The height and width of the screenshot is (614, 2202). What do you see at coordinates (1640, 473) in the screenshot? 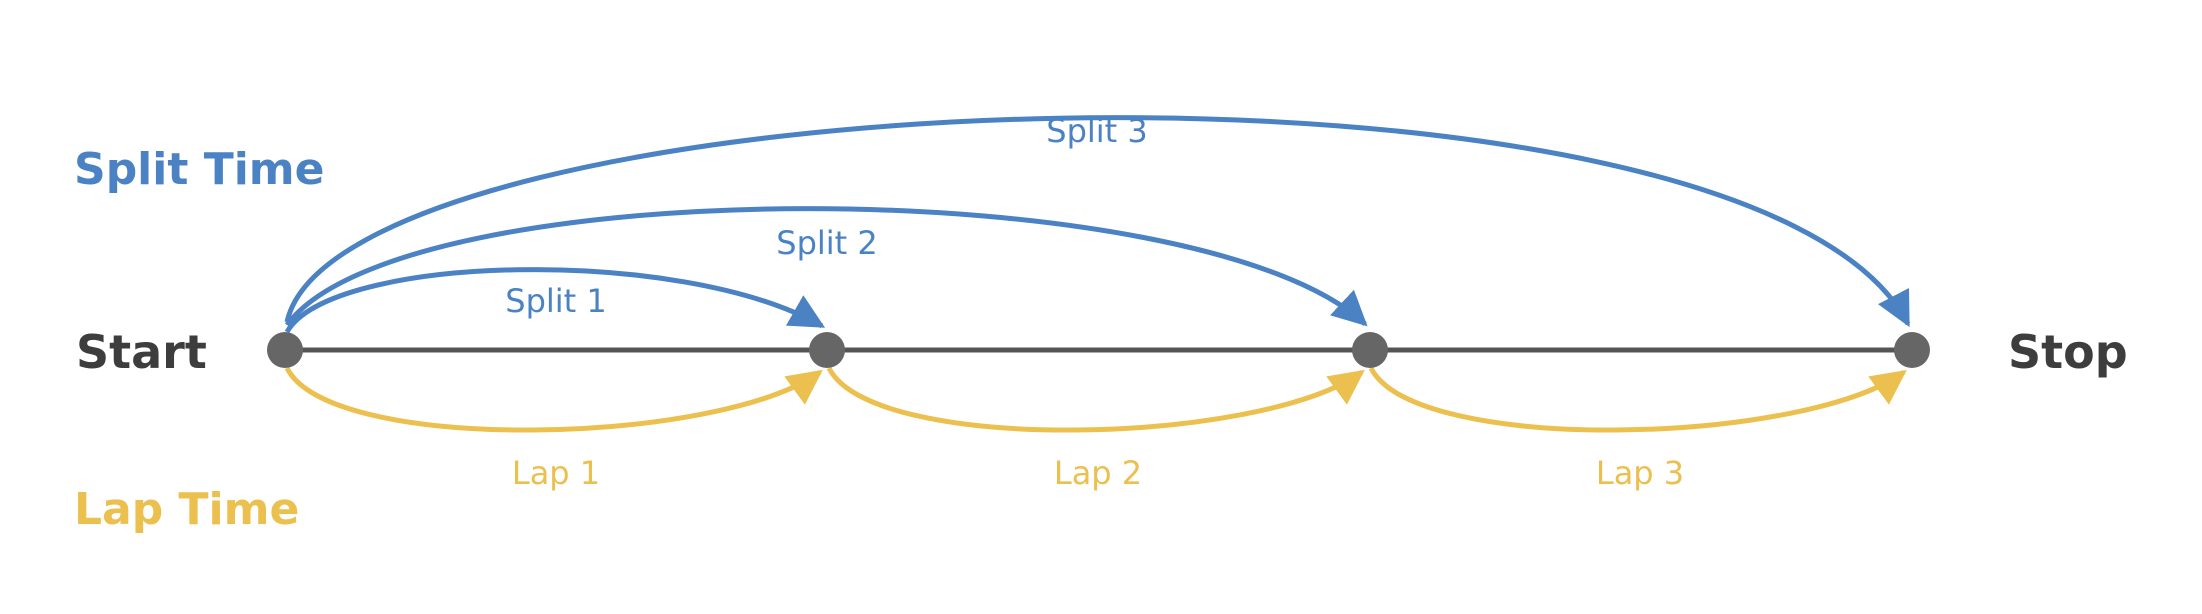
I see `lap-3-label: Lap 3` at bounding box center [1640, 473].